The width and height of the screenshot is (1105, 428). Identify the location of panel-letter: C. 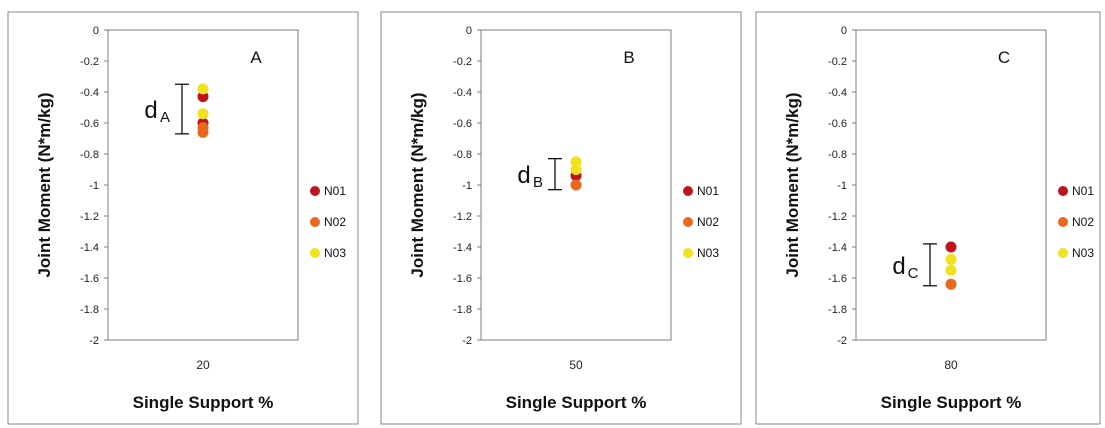
(1004, 57).